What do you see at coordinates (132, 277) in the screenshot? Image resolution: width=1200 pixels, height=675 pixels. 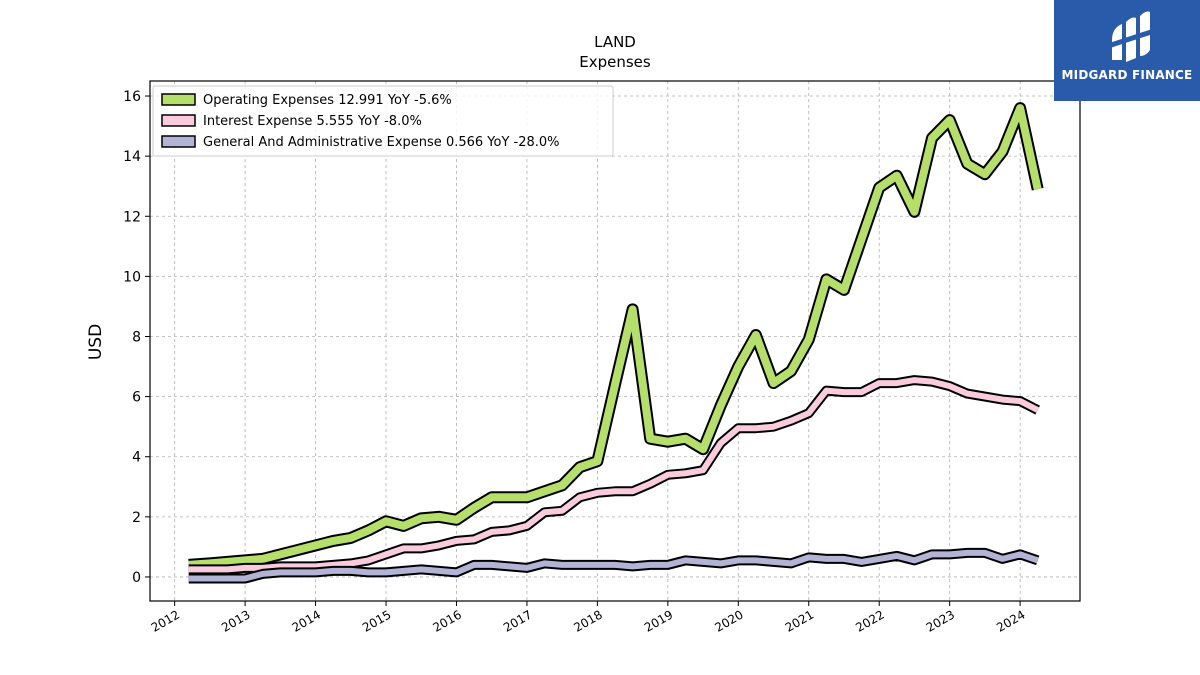 I see `y-tick-label-10: 10` at bounding box center [132, 277].